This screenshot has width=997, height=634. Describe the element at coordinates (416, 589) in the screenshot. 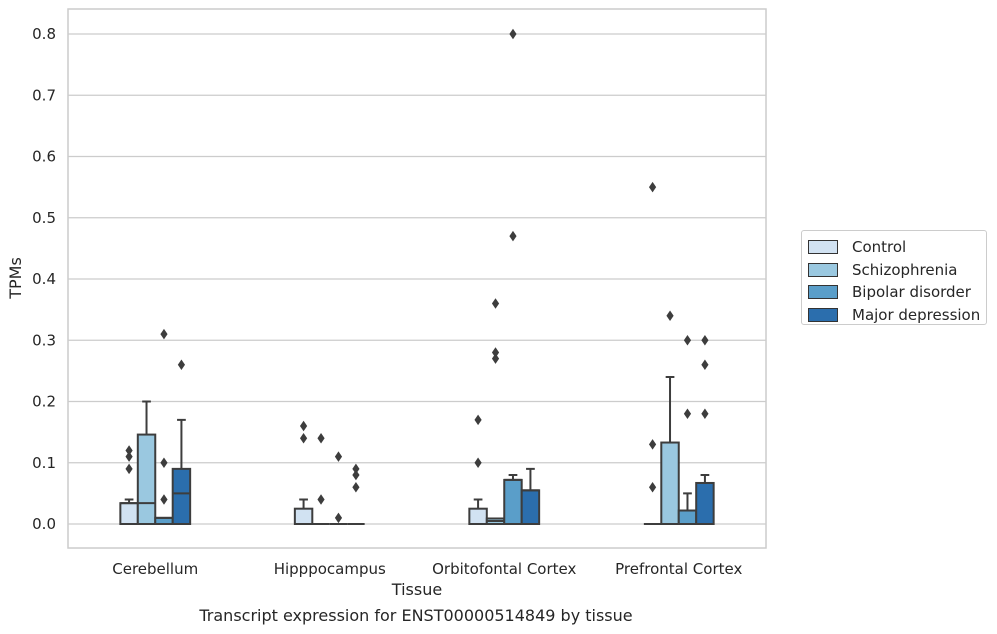

I see `x-axis-label: Tissue` at that location.